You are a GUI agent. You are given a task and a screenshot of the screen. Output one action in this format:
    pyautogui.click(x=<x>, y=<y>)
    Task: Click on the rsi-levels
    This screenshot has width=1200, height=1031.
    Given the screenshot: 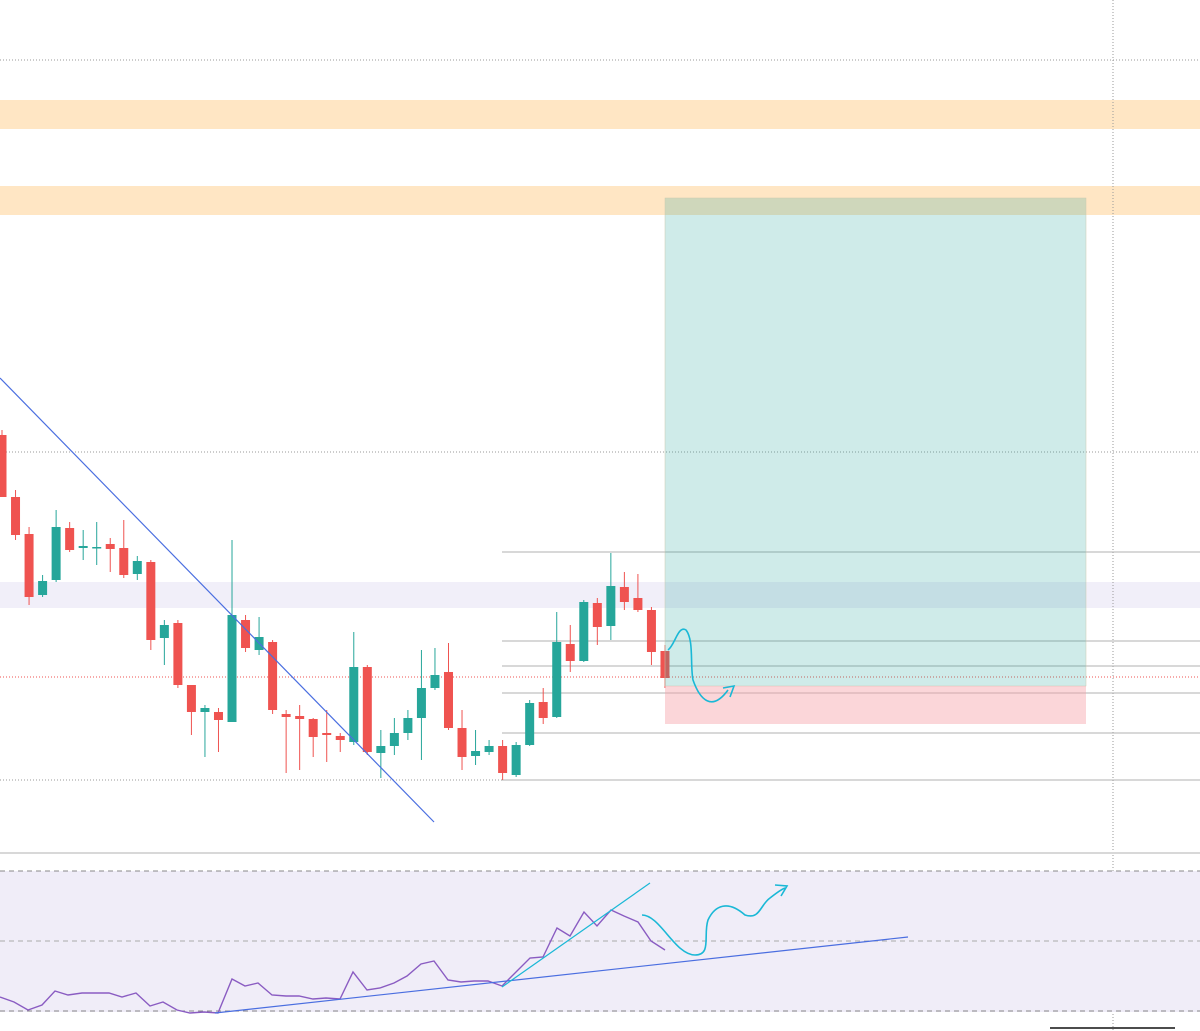 What is the action you would take?
    pyautogui.click(x=600, y=941)
    